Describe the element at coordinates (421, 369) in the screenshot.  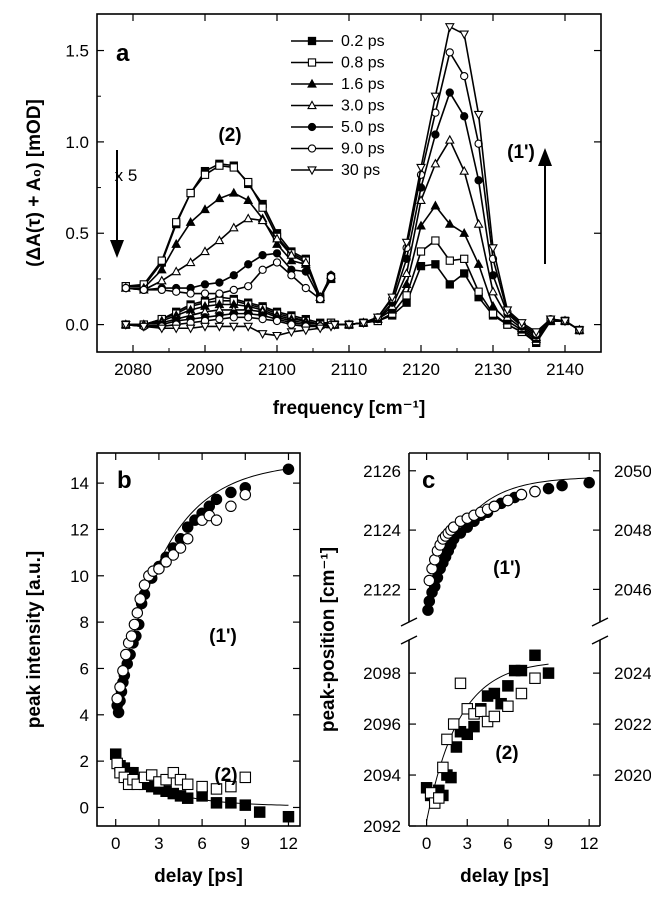
I see `x-tick-label-a: 2120` at that location.